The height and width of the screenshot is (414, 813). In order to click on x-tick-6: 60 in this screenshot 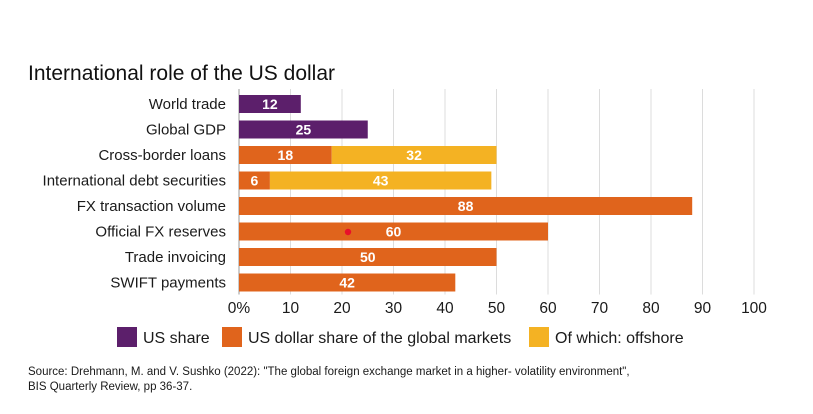, I will do `click(548, 308)`.